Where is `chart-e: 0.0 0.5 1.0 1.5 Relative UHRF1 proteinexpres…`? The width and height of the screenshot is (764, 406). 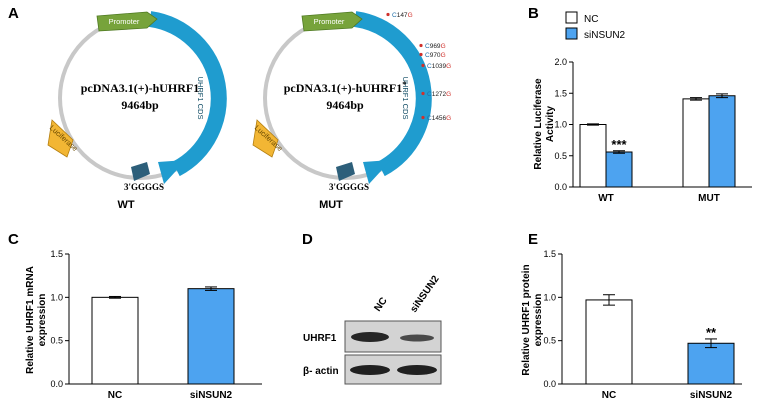 chart-e: 0.0 0.5 1.0 1.5 Relative UHRF1 proteinexpres… is located at coordinates (631, 325).